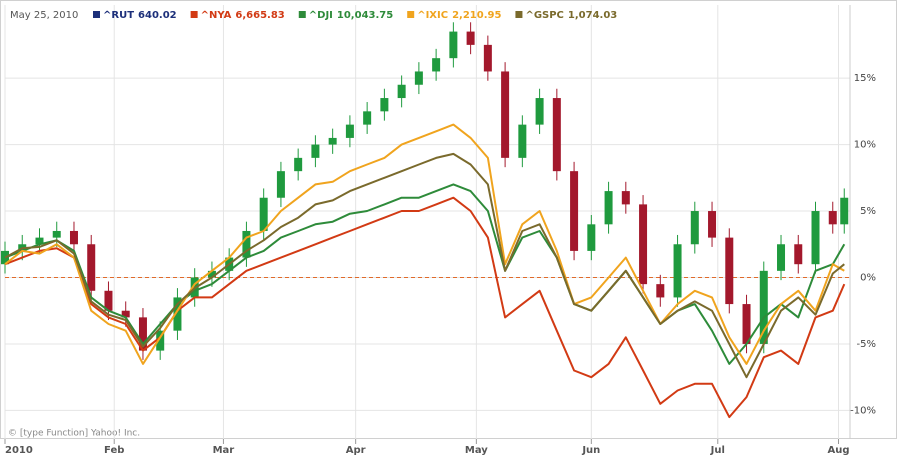  I want to click on legend-name: ^IXIC, so click(432, 15).